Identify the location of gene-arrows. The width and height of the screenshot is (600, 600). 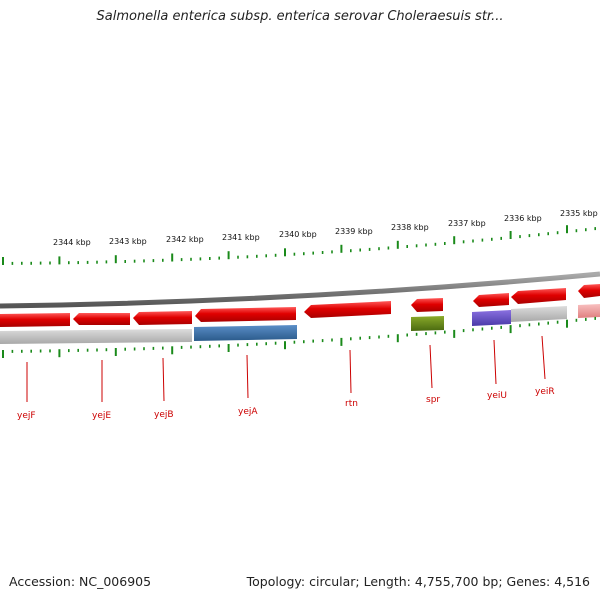
(300, 305).